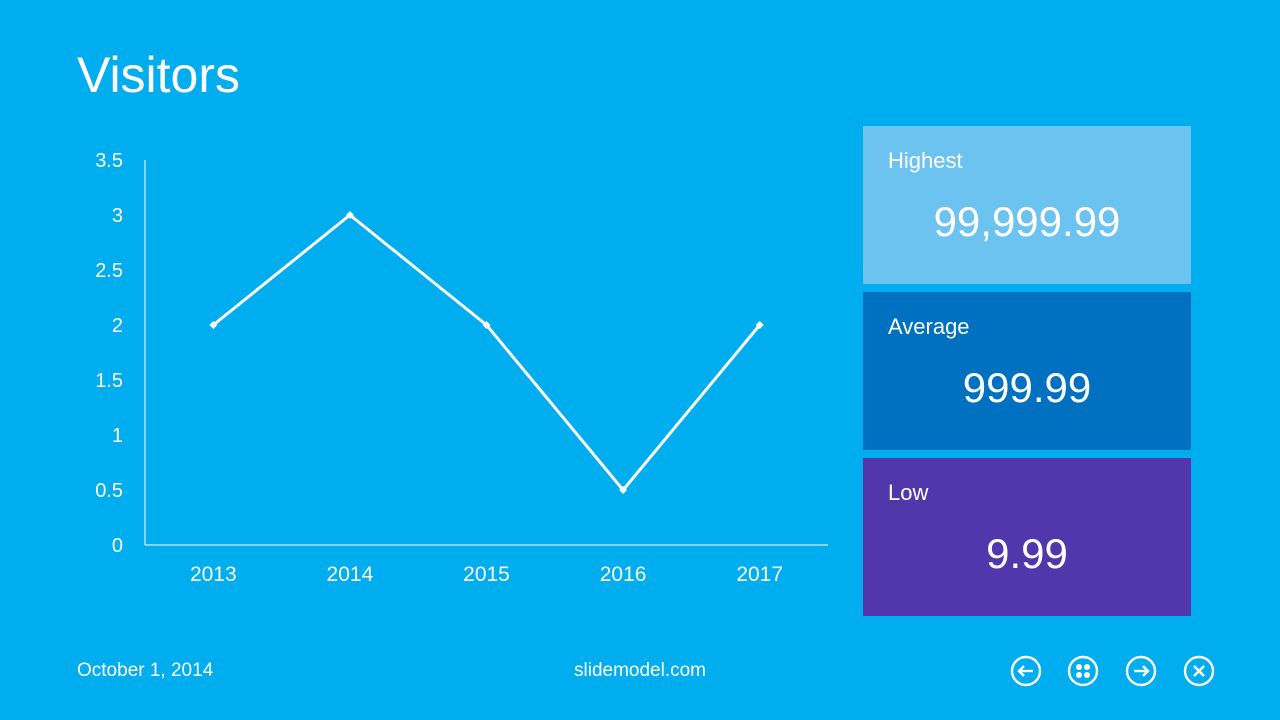 The width and height of the screenshot is (1280, 720). Describe the element at coordinates (109, 491) in the screenshot. I see `y-tick-label: 0.5` at that location.